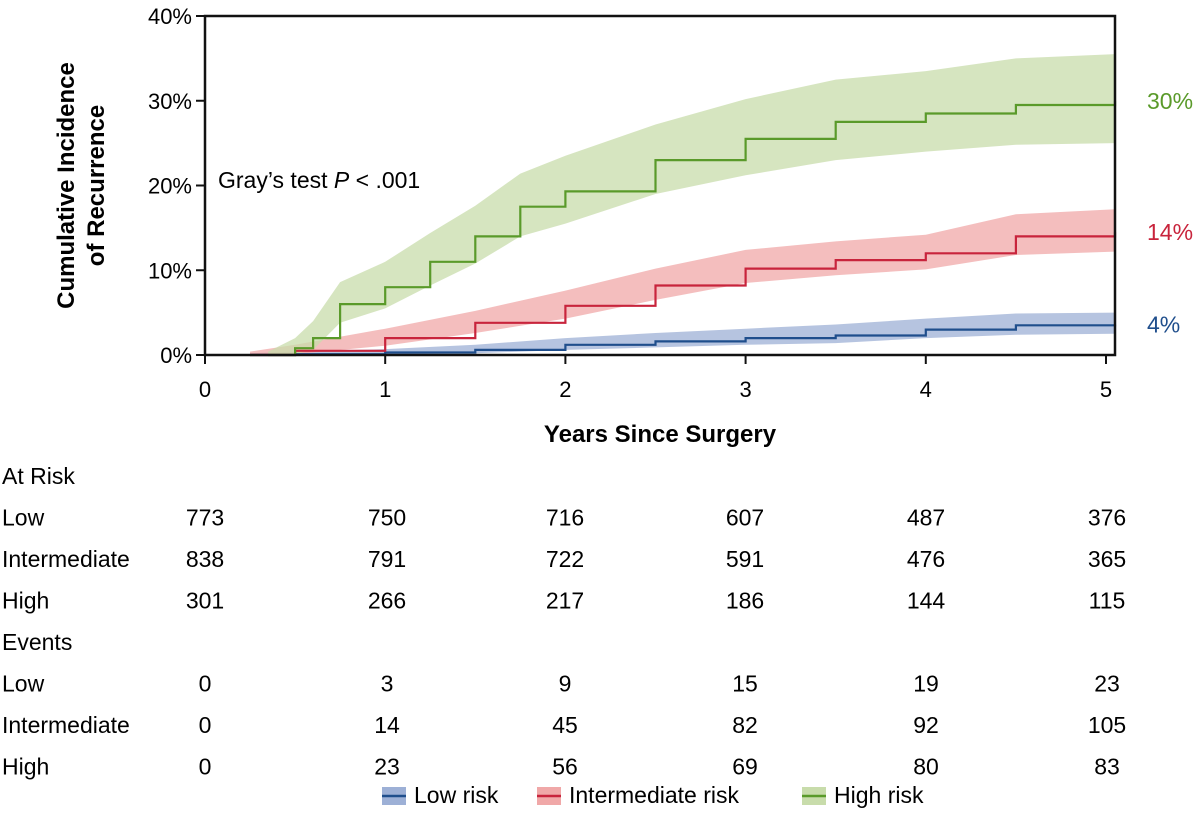 This screenshot has height=821, width=1200. What do you see at coordinates (926, 725) in the screenshot?
I see `events-value: 92` at bounding box center [926, 725].